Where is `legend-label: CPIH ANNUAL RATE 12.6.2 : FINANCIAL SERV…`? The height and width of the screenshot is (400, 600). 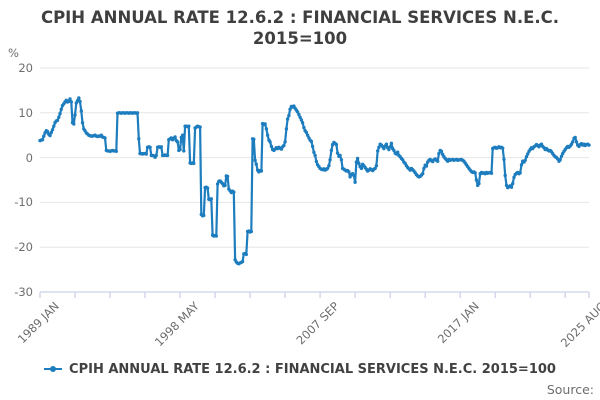 legend-label: CPIH ANNUAL RATE 12.6.2 : FINANCIAL SERV… is located at coordinates (312, 369).